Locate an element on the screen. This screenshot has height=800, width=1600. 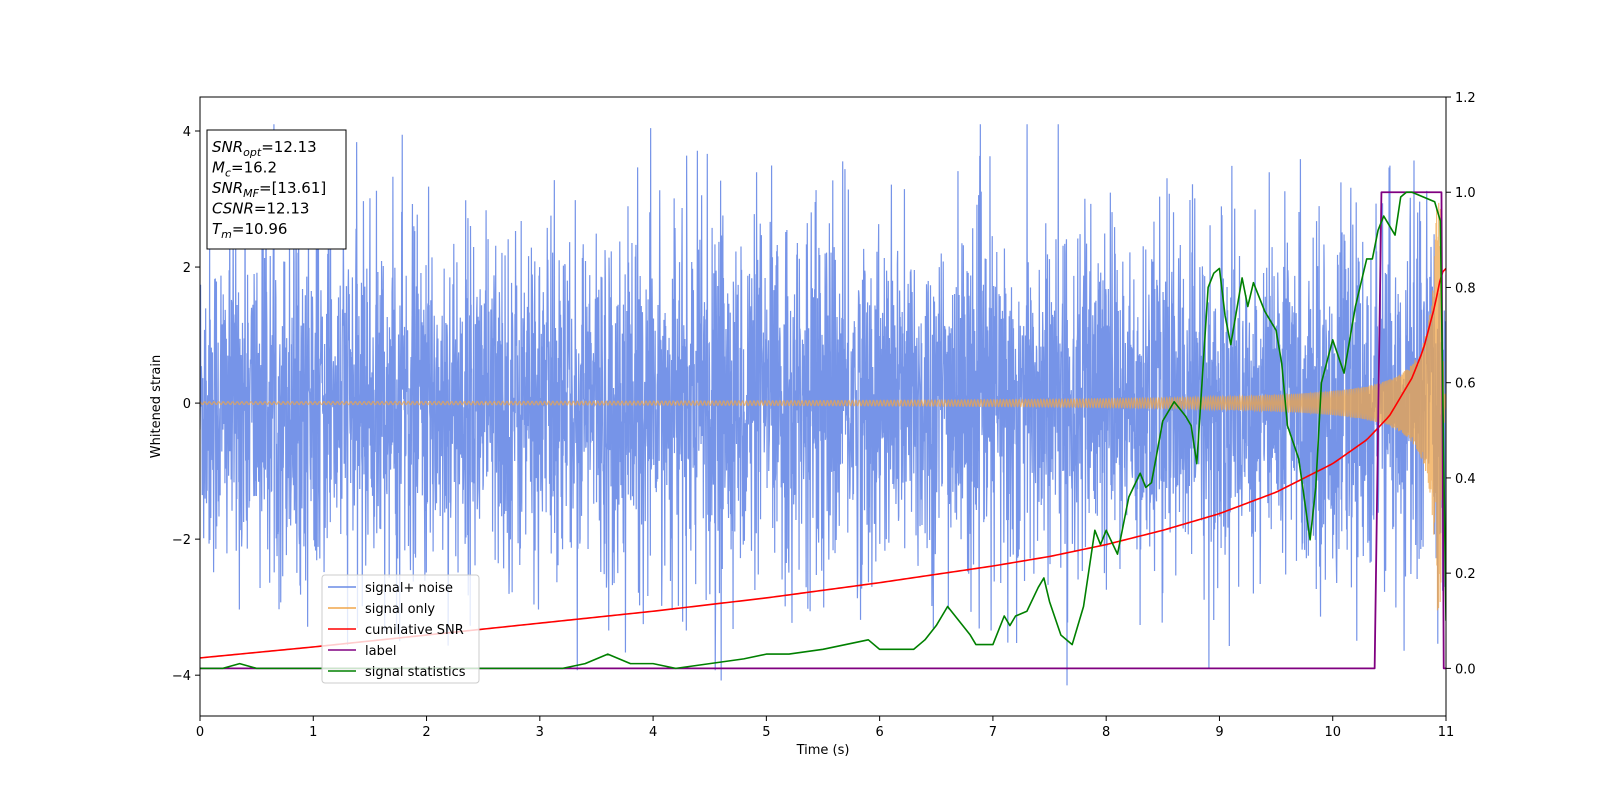
x-tick-label: 11 is located at coordinates (1446, 732).